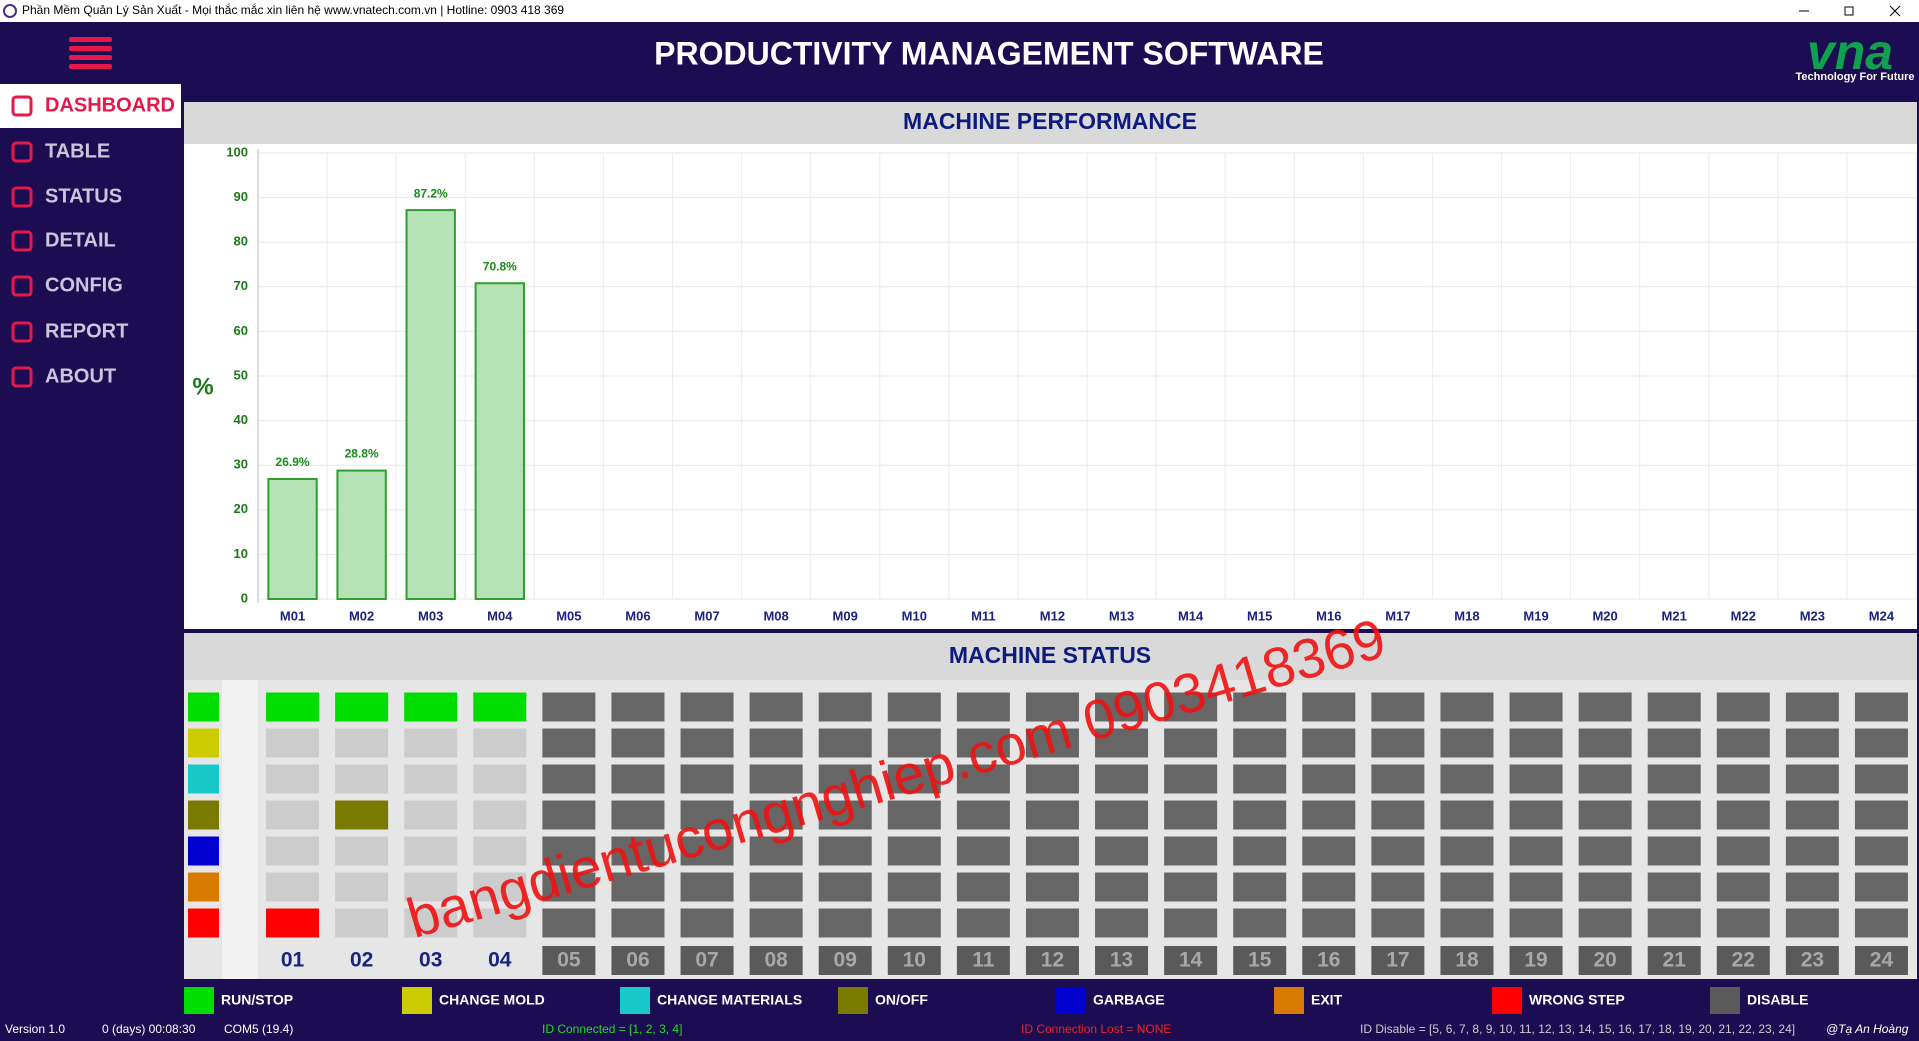 This screenshot has width=1919, height=1041. Describe the element at coordinates (1777, 1000) in the screenshot. I see `legend-label: DISABLE` at that location.